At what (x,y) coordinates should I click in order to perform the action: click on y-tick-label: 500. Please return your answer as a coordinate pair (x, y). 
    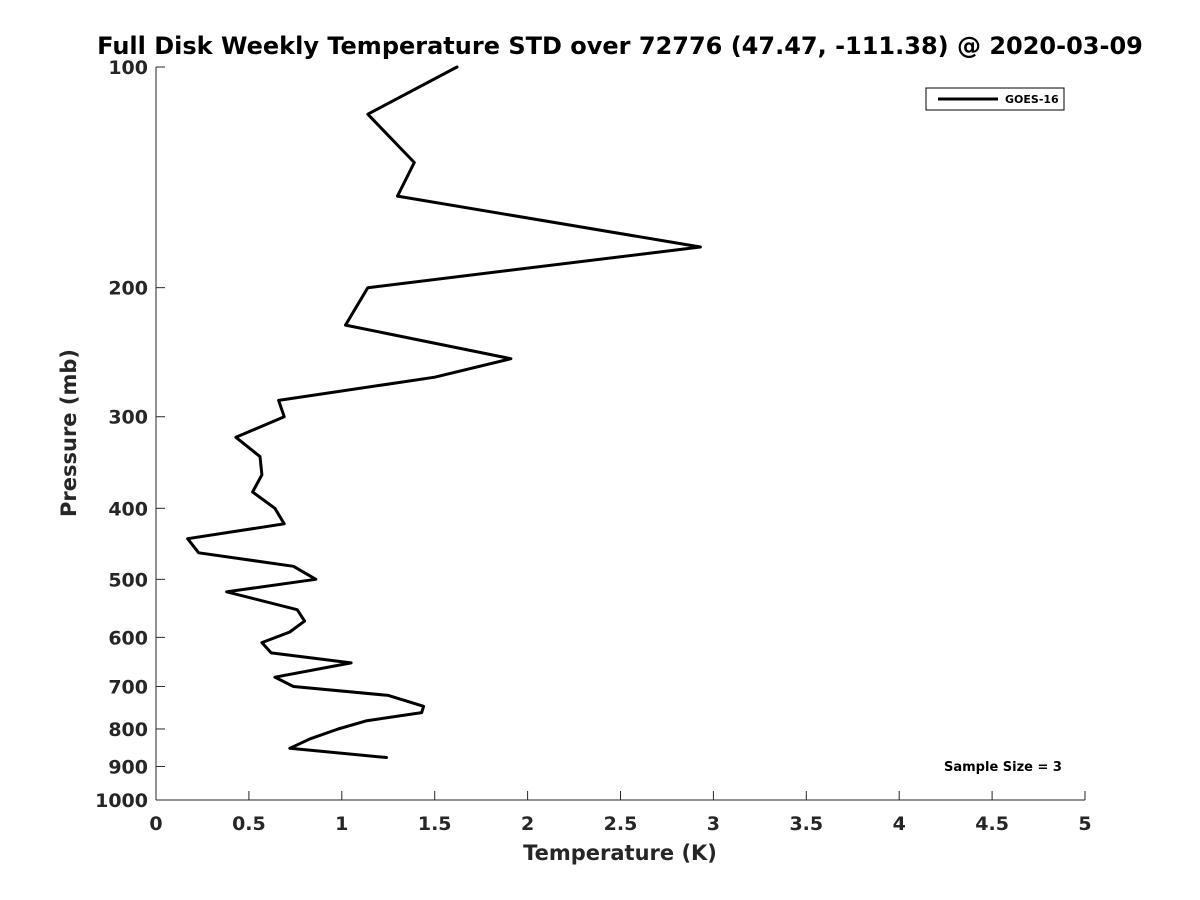
    Looking at the image, I should click on (128, 580).